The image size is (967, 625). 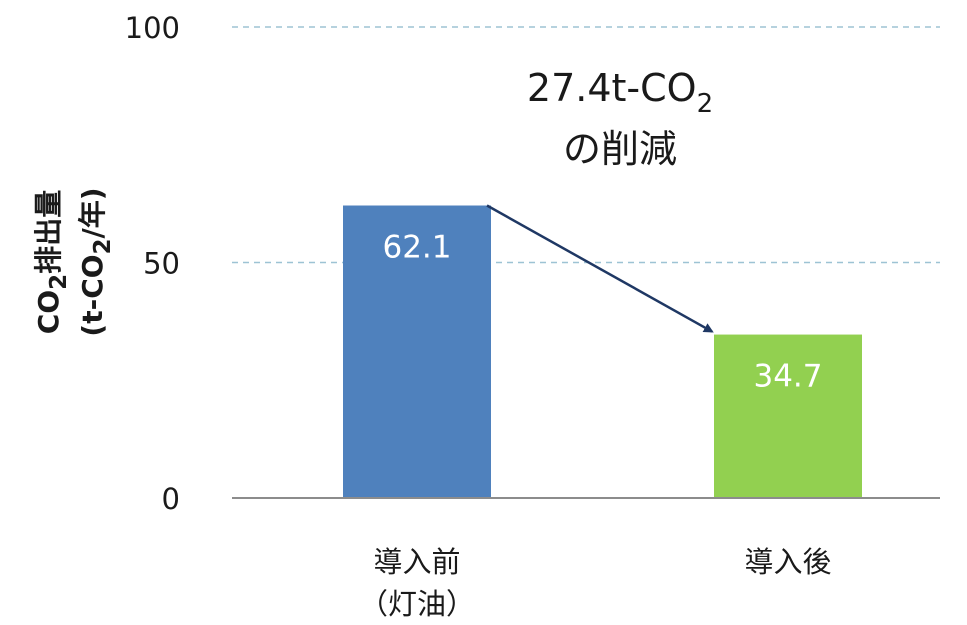 I want to click on reduction-annotation: 27.4t-CO2 の削減, so click(x=620, y=118).